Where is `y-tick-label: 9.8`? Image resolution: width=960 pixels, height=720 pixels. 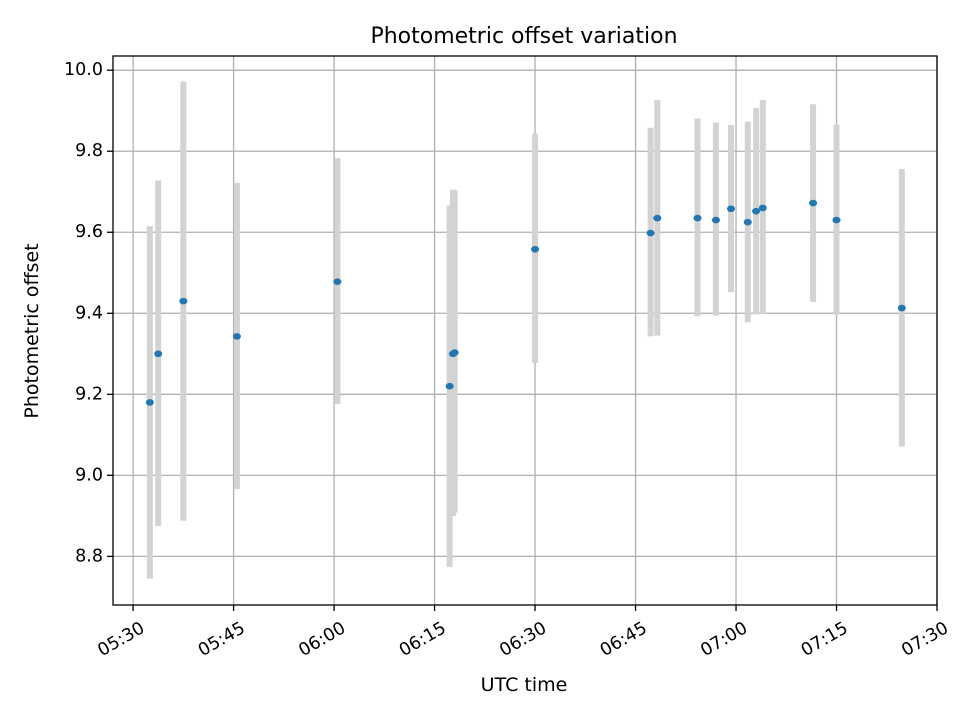 y-tick-label: 9.8 is located at coordinates (89, 151).